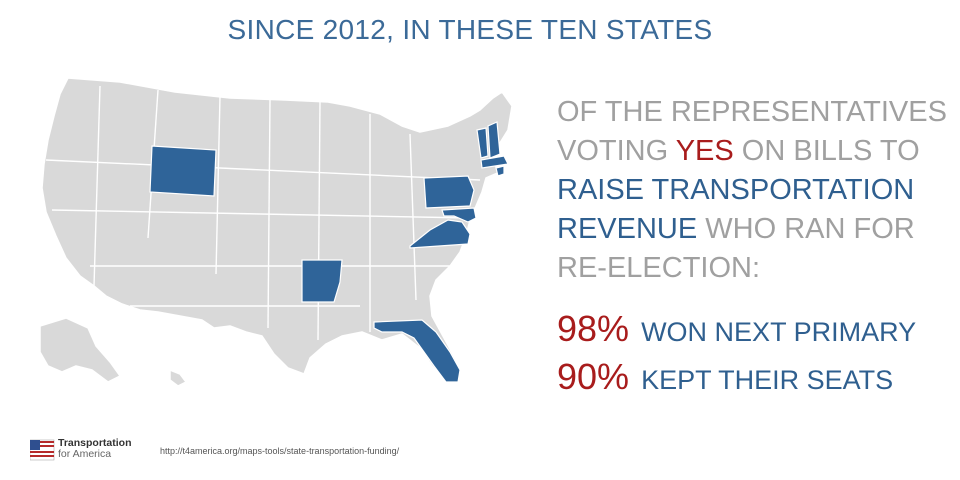 This screenshot has height=480, width=960. Describe the element at coordinates (736, 209) in the screenshot. I see `statement-highlight: RAISE TRANSPORTATION REVENUE` at that location.